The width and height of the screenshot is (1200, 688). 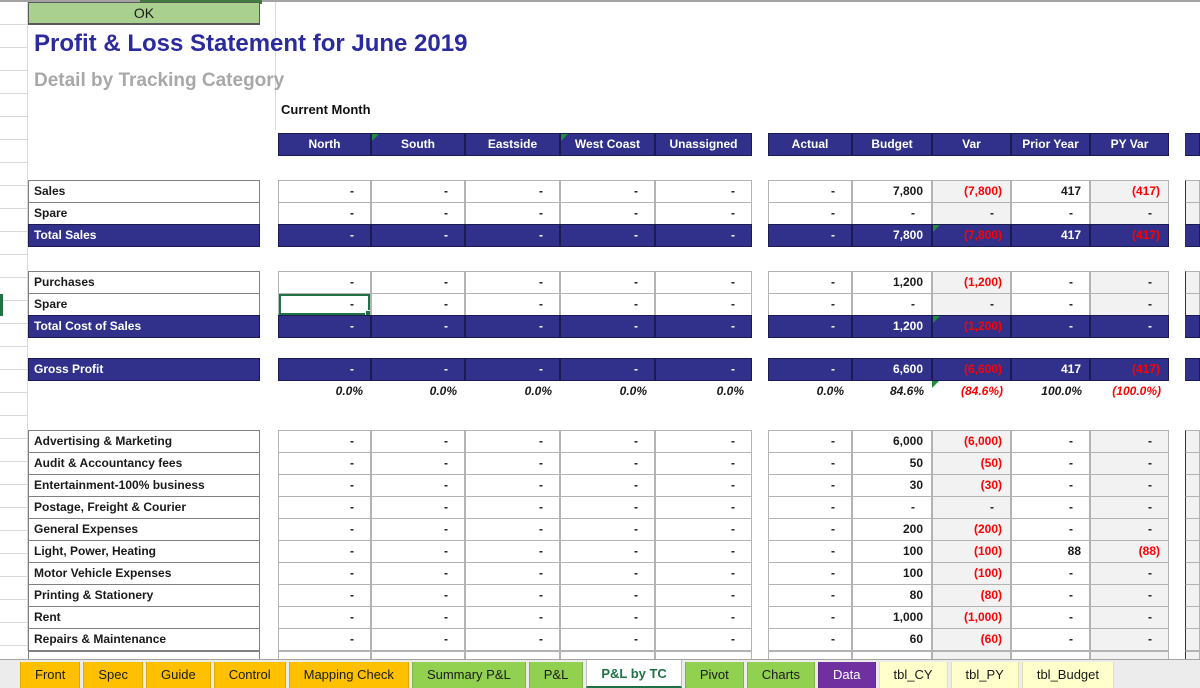 What do you see at coordinates (971, 144) in the screenshot?
I see `header-cell-var: Var` at bounding box center [971, 144].